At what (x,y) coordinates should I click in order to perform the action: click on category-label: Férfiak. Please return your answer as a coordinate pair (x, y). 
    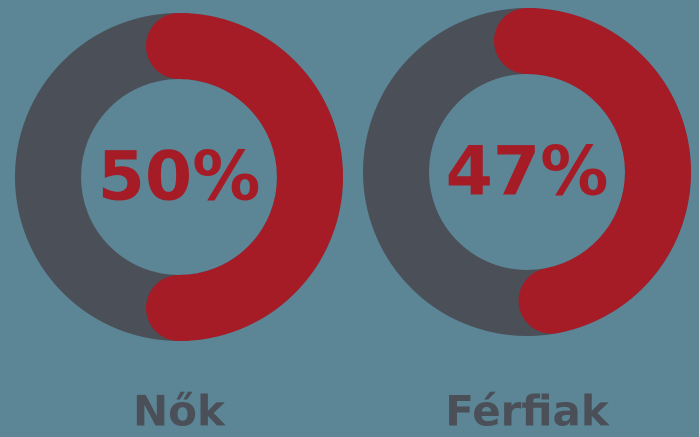
    Looking at the image, I should click on (527, 411).